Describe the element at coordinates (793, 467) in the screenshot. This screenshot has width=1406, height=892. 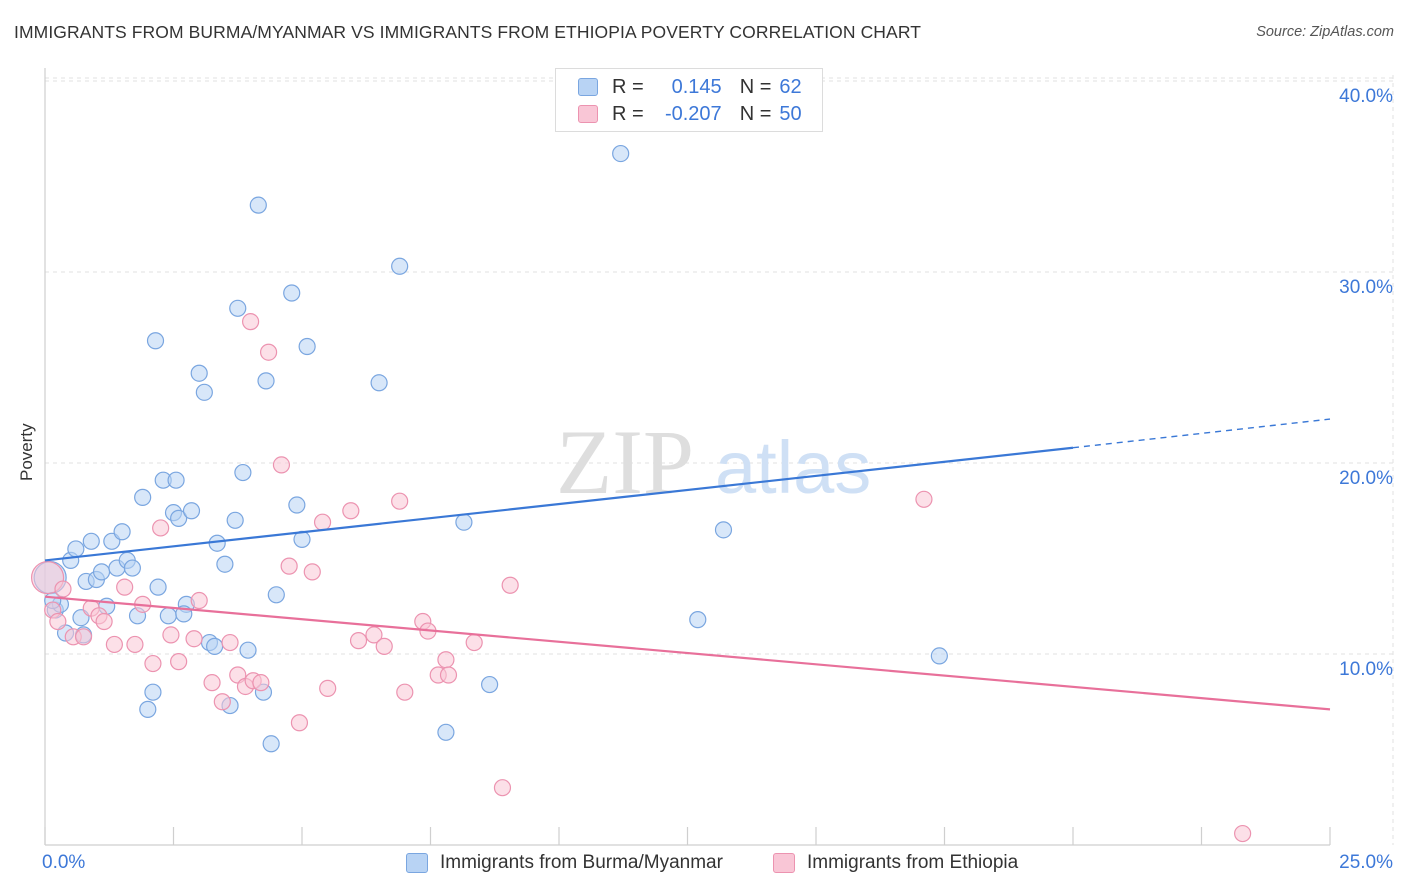
I see `watermark-atlas: atlas` at that location.